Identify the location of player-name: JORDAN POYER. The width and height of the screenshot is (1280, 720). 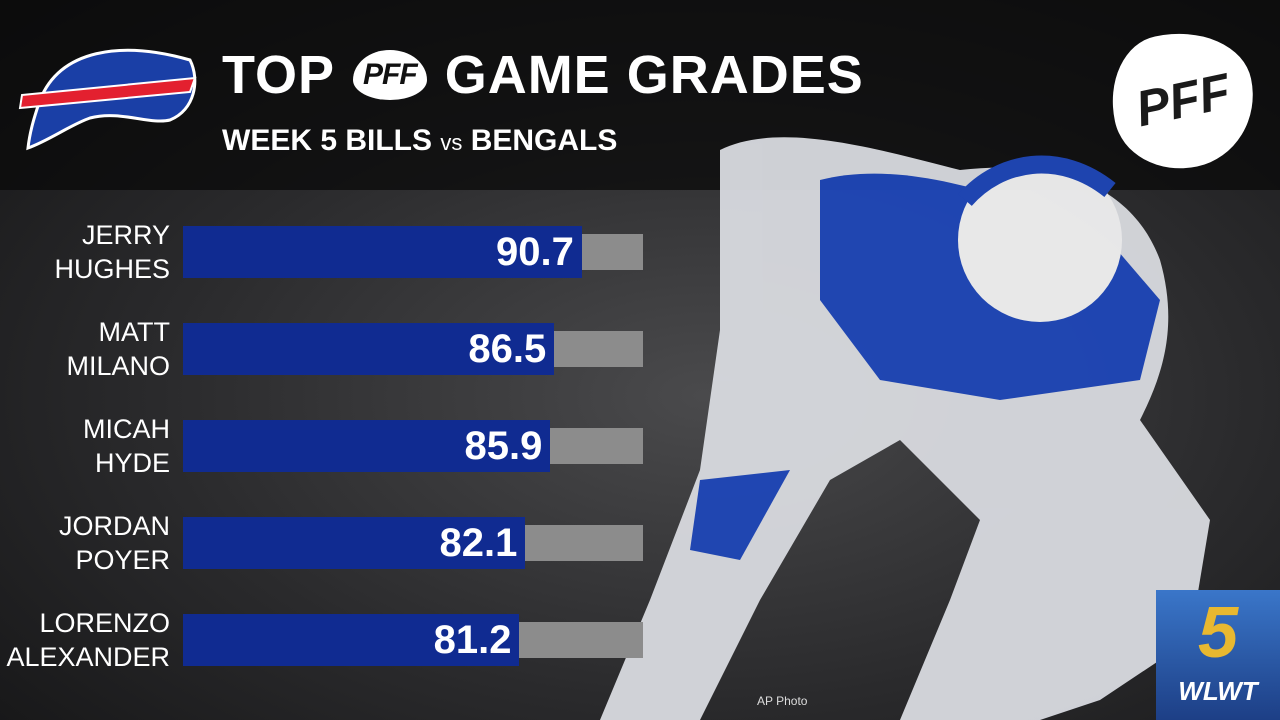
(114, 543).